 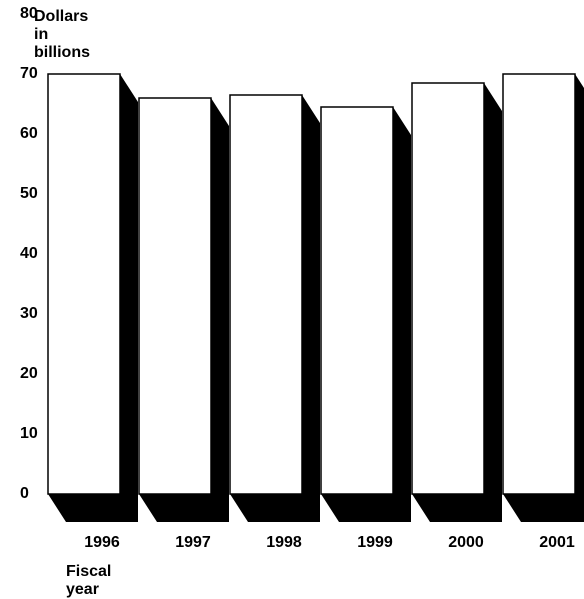 What do you see at coordinates (29, 253) in the screenshot?
I see `y-tick-label: 40` at bounding box center [29, 253].